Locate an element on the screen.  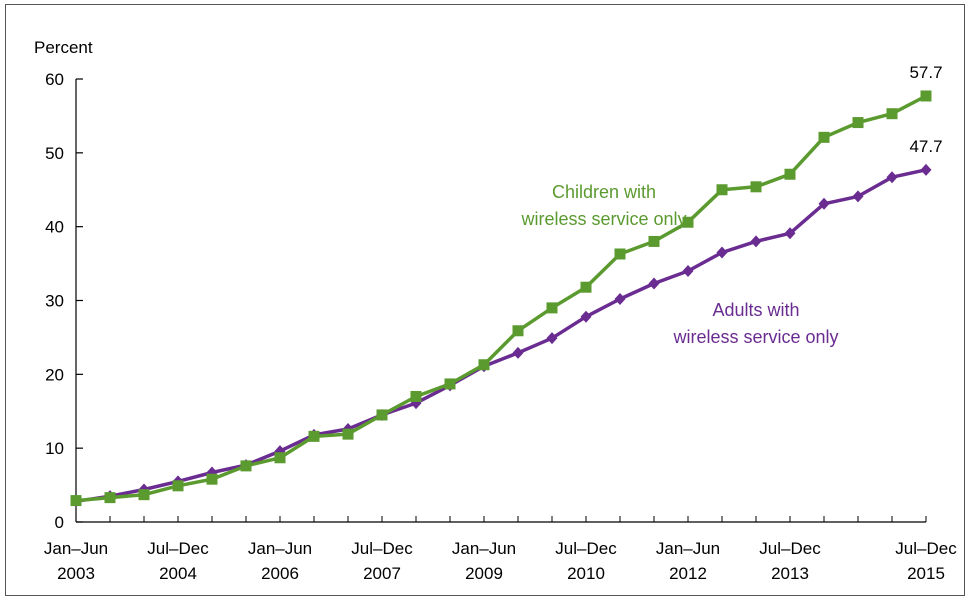
series-label: Adults with is located at coordinates (755, 310).